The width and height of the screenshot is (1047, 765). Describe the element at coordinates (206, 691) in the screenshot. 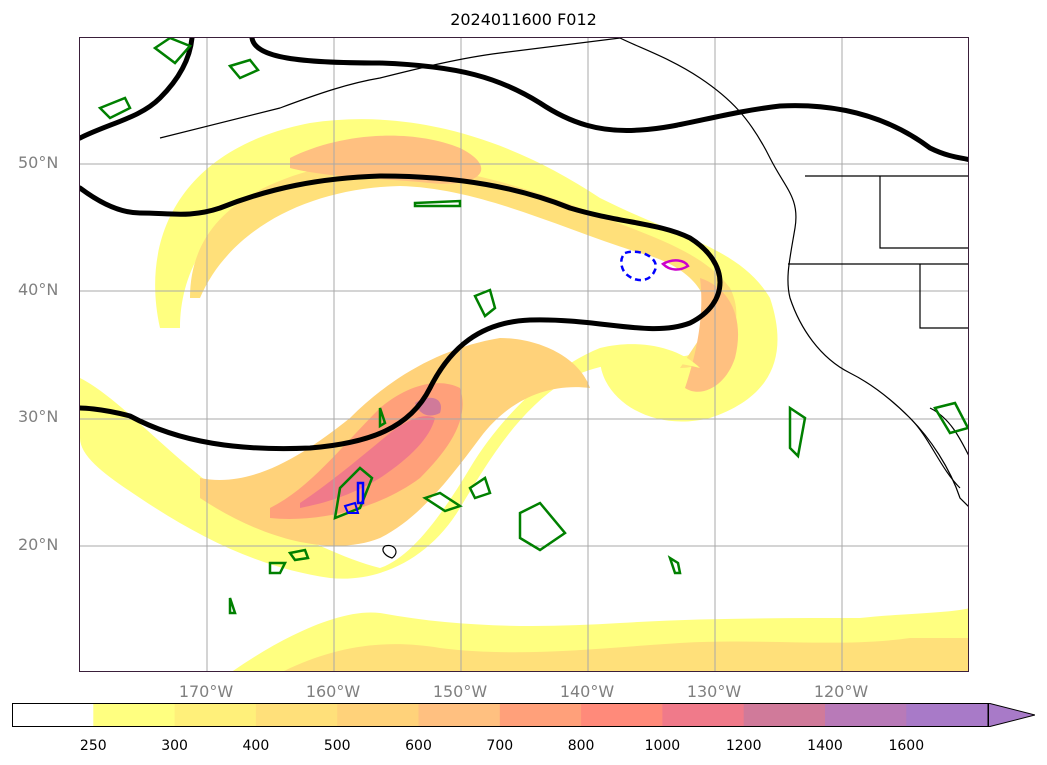

I see `lon-label-170w: 170°W` at that location.